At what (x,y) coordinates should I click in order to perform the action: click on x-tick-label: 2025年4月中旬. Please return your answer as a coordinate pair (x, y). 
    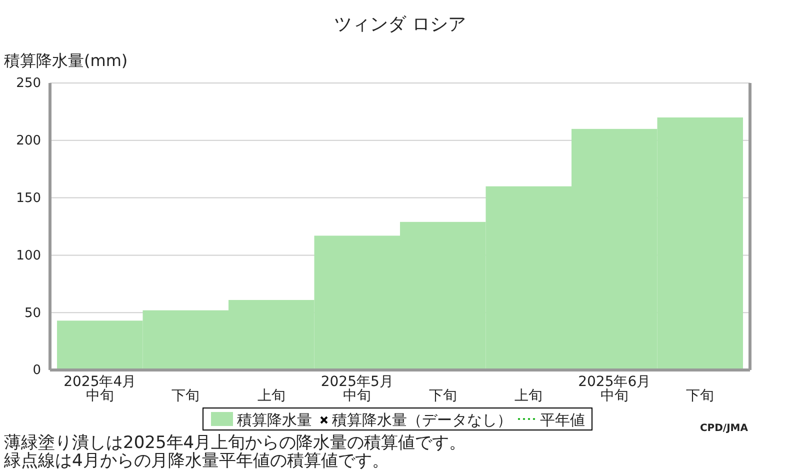
    Looking at the image, I should click on (100, 389).